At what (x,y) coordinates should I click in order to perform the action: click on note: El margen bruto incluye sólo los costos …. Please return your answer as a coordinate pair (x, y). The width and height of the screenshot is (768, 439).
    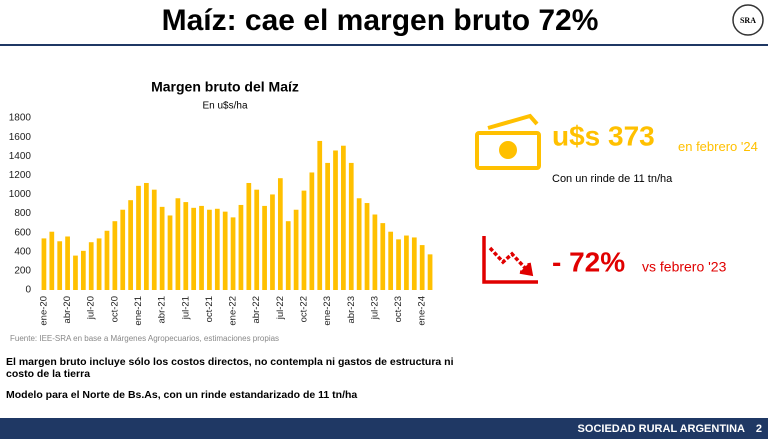
    Looking at the image, I should click on (230, 368).